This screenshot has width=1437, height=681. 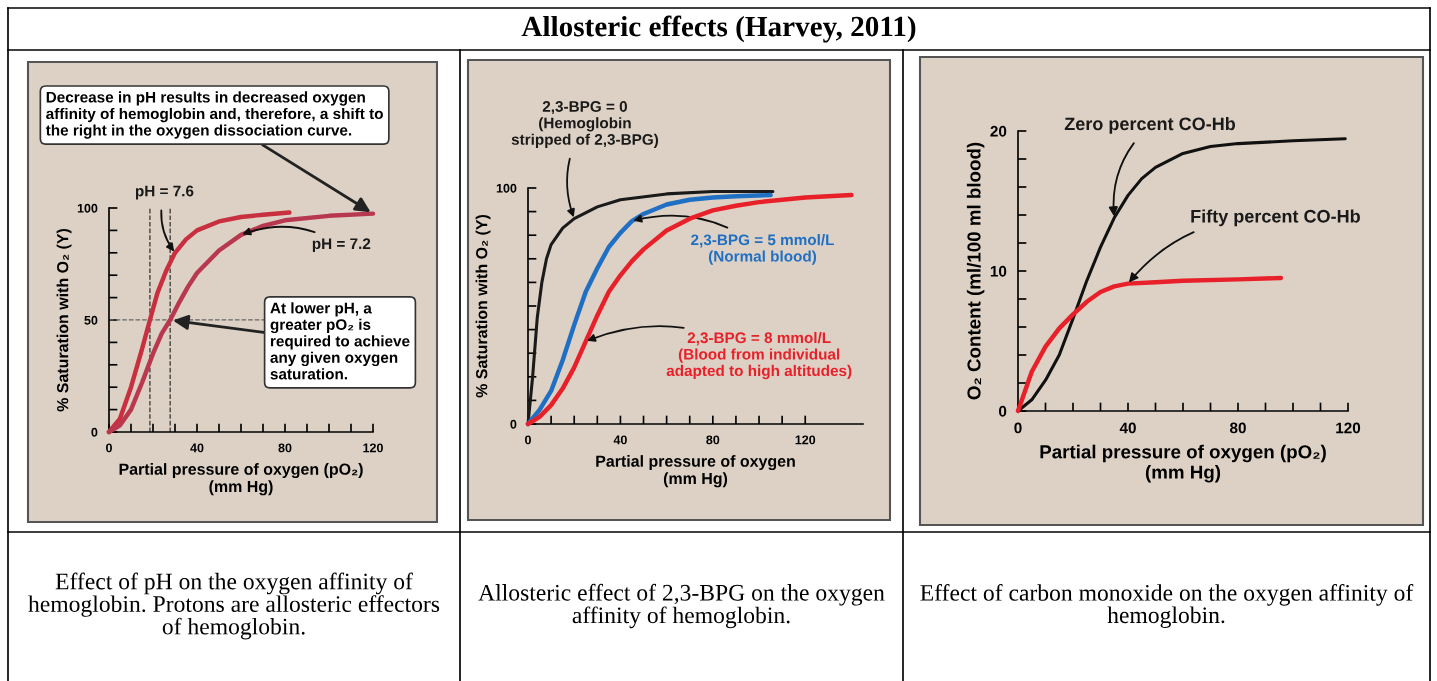 What do you see at coordinates (759, 355) in the screenshot?
I see `text: 2,3-BPG = 8 mmol/L (Blood from individual adapted to high altitudes)` at bounding box center [759, 355].